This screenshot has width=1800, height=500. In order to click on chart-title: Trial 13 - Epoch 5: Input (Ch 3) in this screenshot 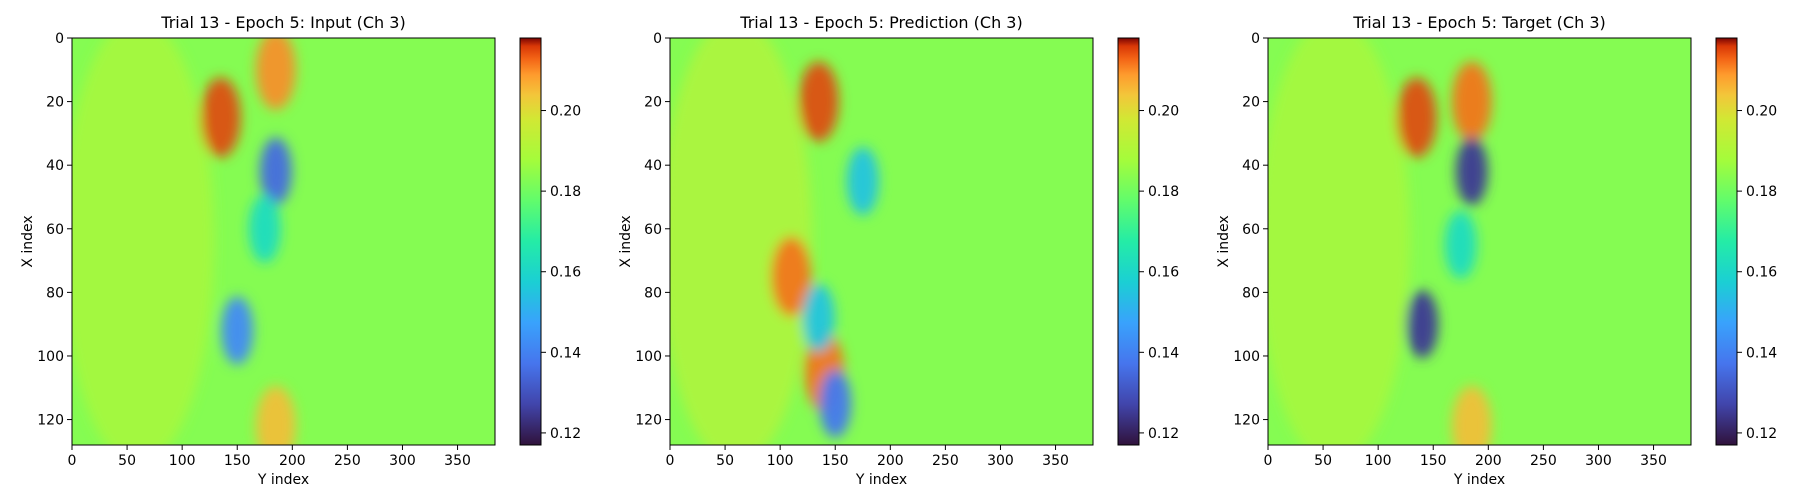, I will do `click(282, 22)`.